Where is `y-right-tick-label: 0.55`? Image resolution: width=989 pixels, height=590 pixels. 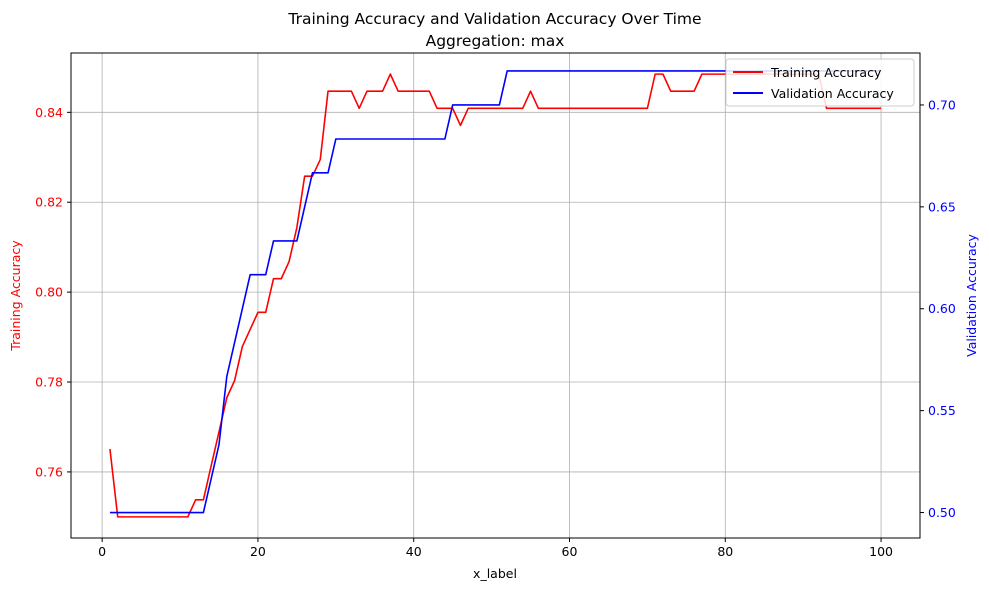
y-right-tick-label: 0.55 is located at coordinates (942, 410).